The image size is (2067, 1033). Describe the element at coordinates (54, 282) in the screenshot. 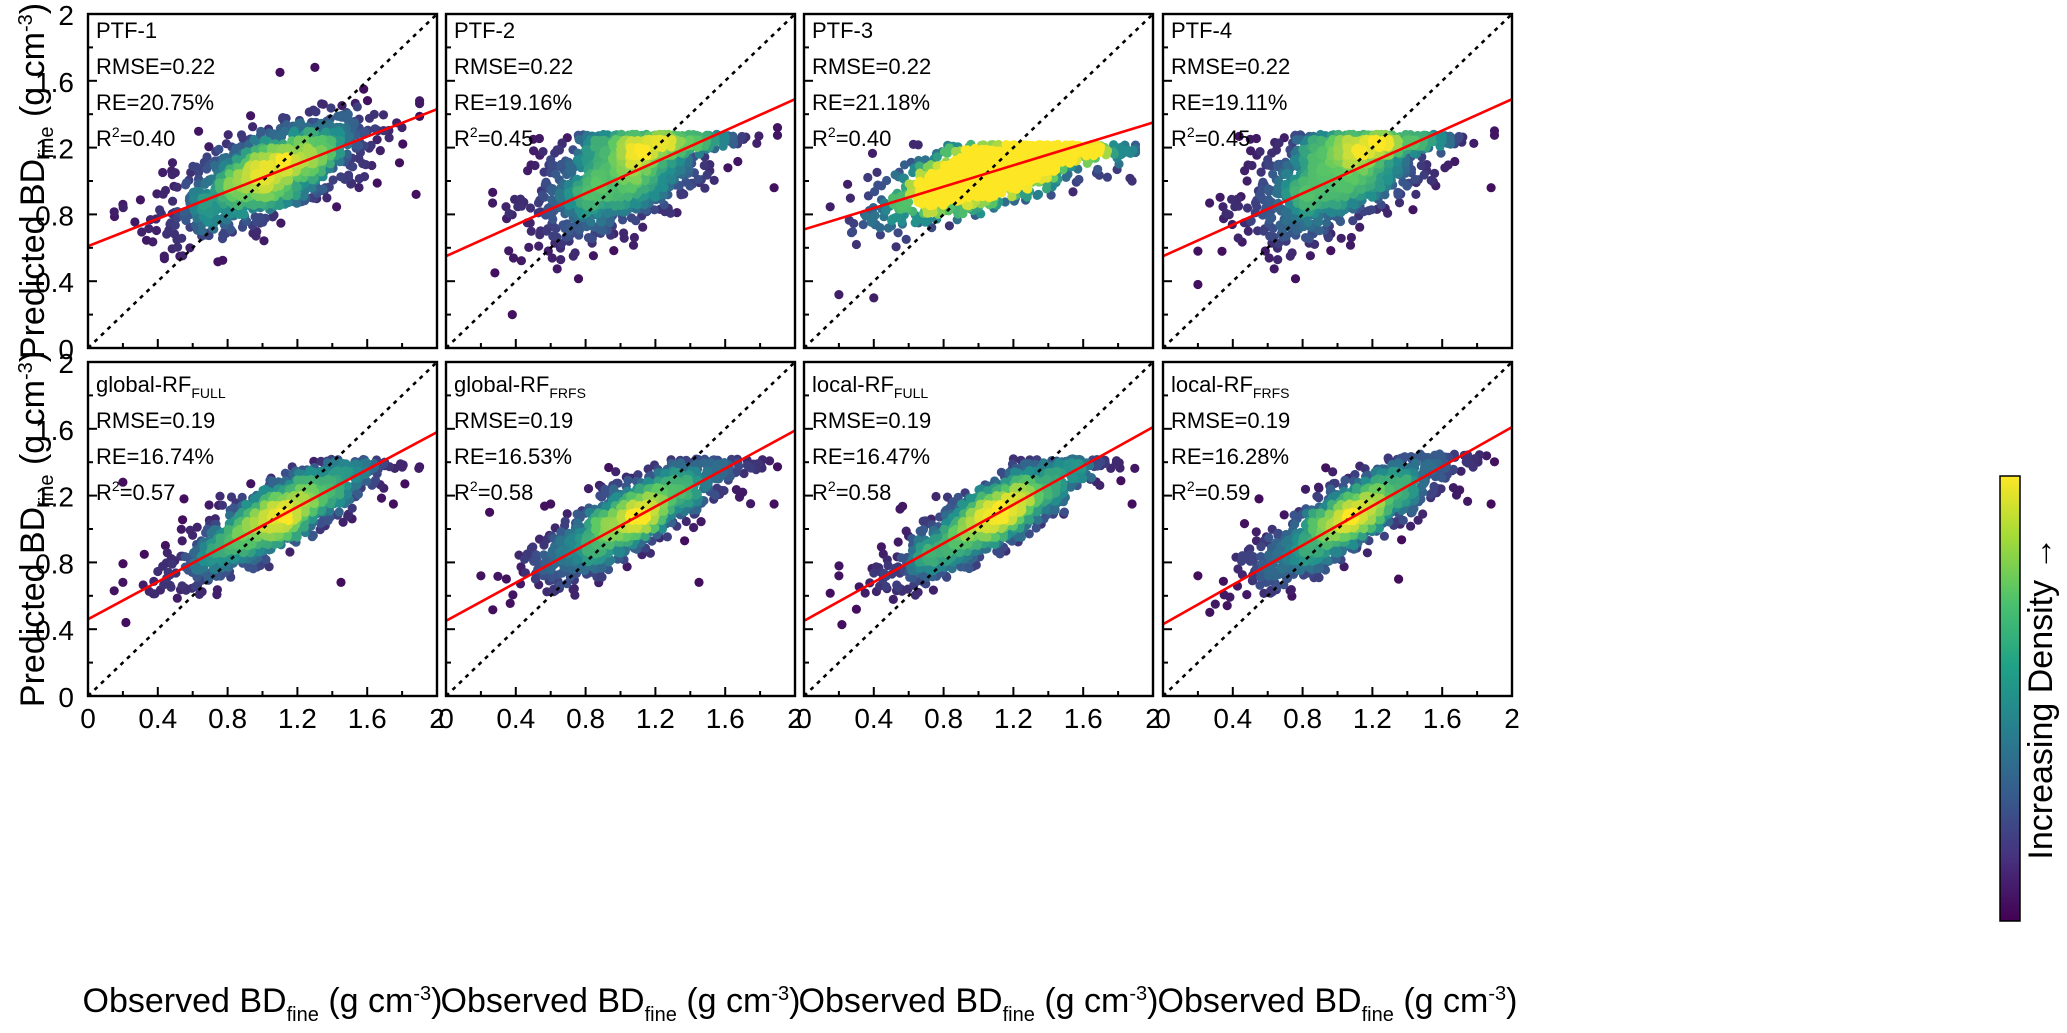

I see `y-tick-label: 0.4` at that location.